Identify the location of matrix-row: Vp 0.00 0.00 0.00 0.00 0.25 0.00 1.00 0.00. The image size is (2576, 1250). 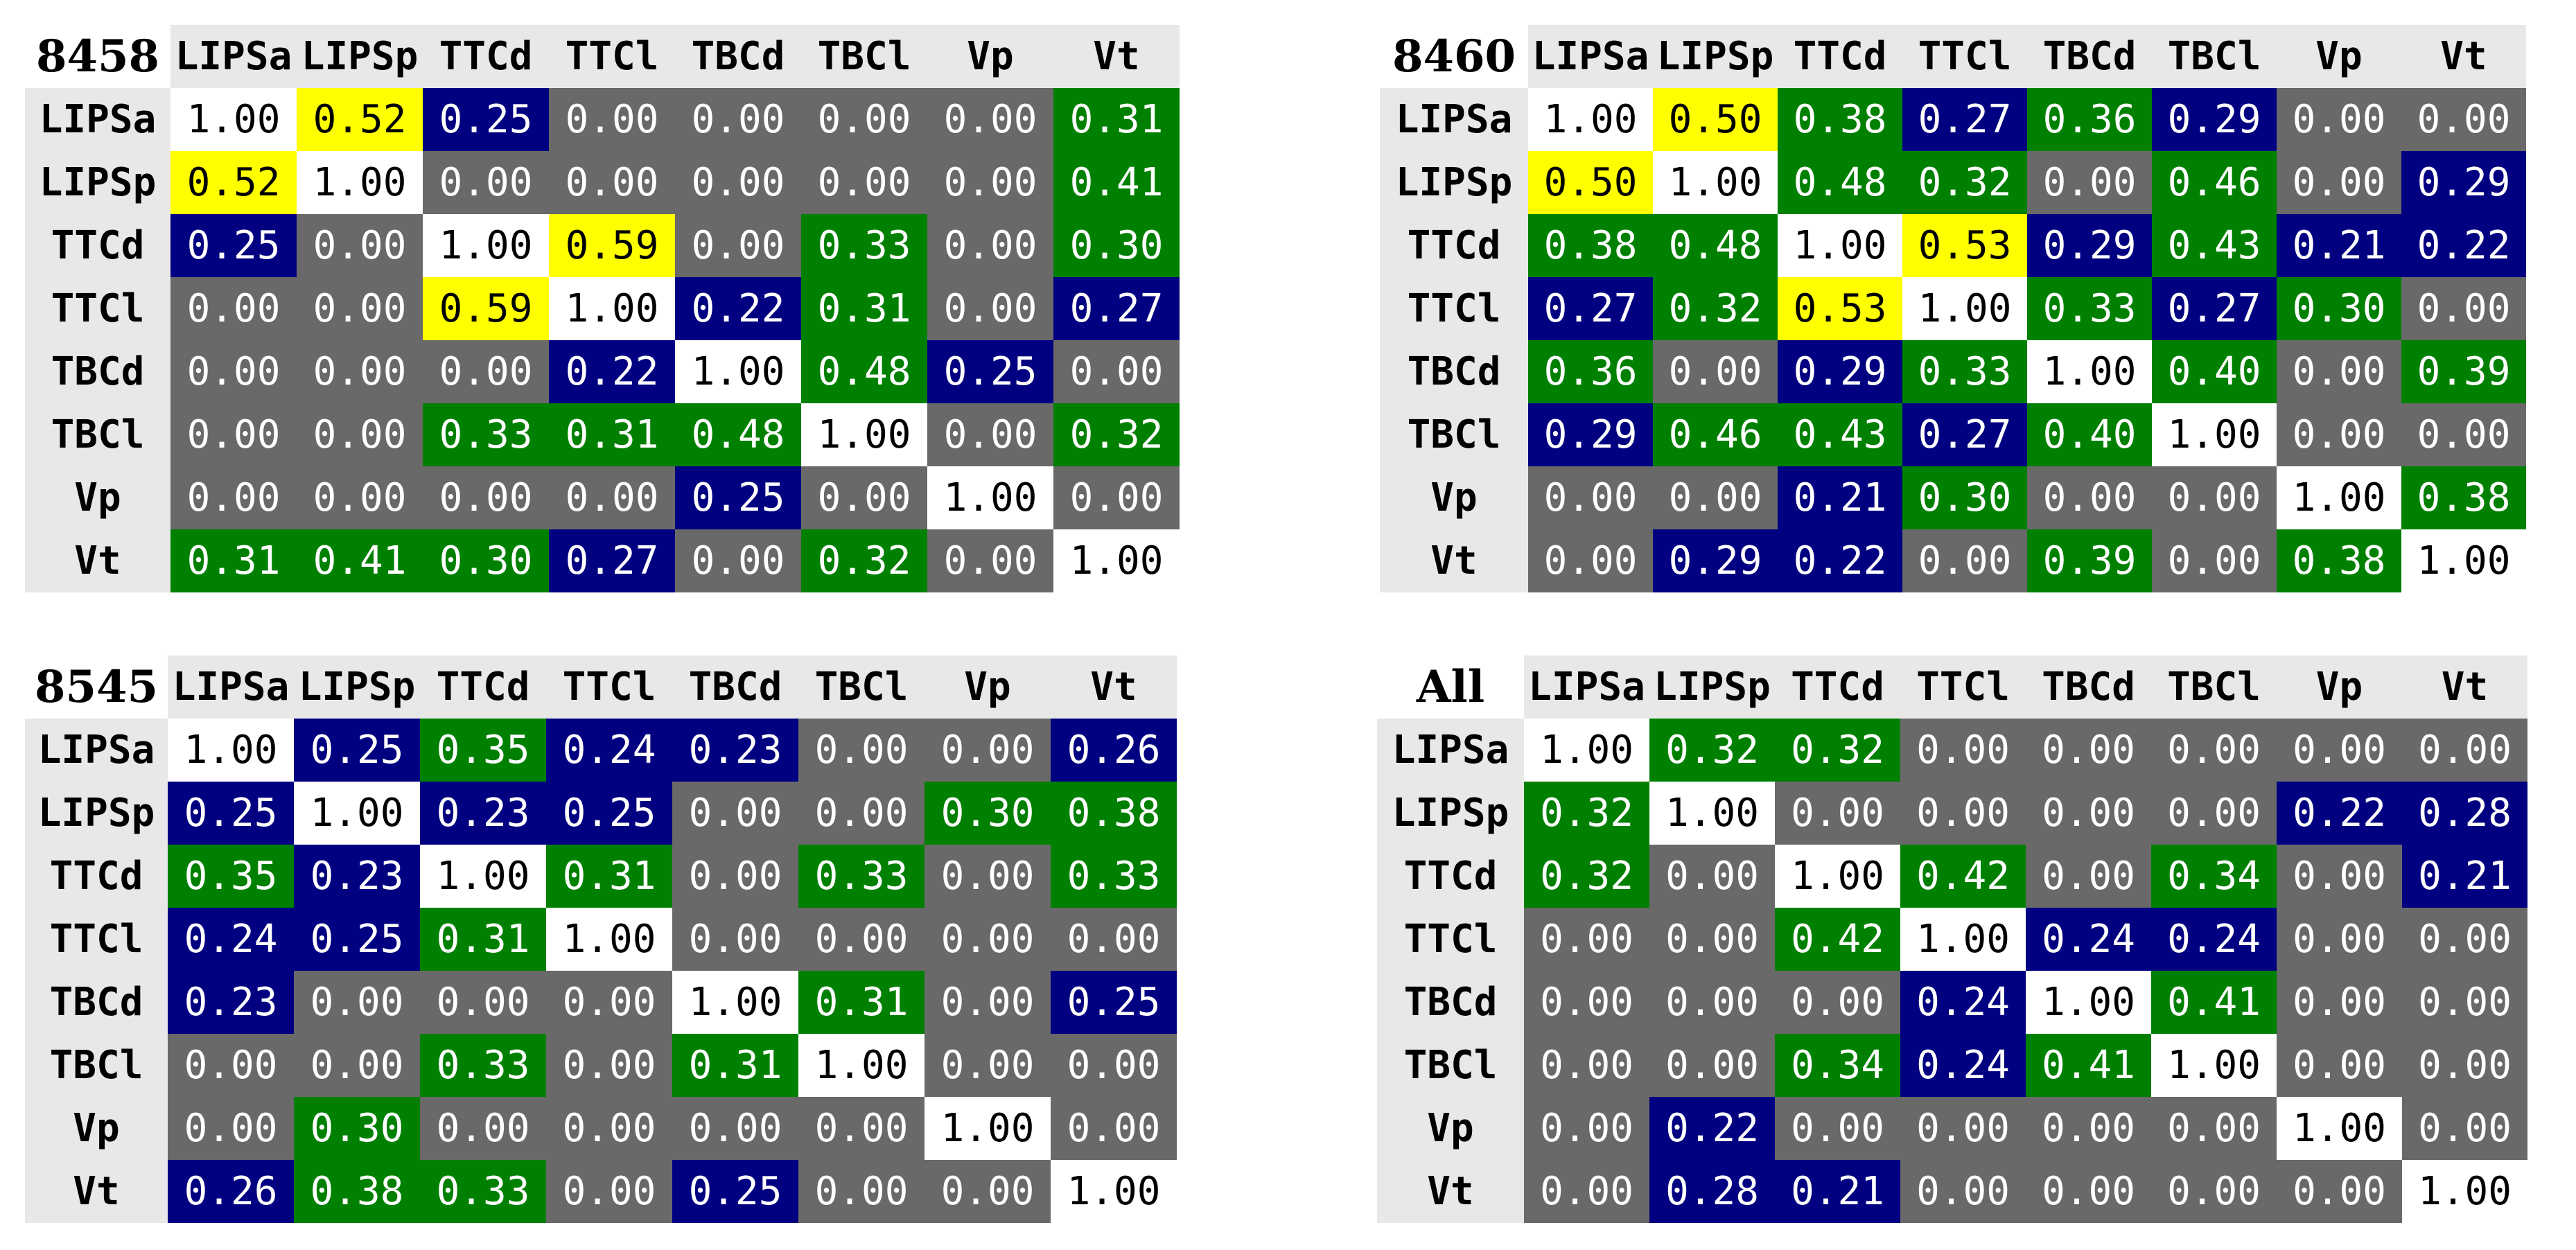
(602, 498).